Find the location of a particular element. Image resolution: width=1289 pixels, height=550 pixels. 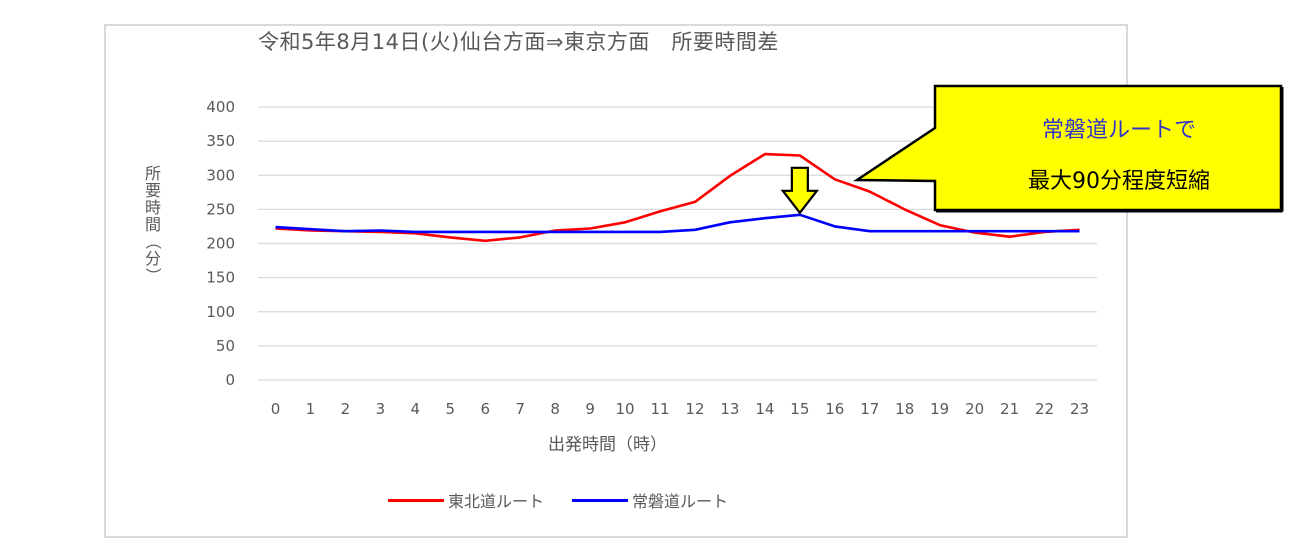

x-tick-label: 7 is located at coordinates (520, 409).